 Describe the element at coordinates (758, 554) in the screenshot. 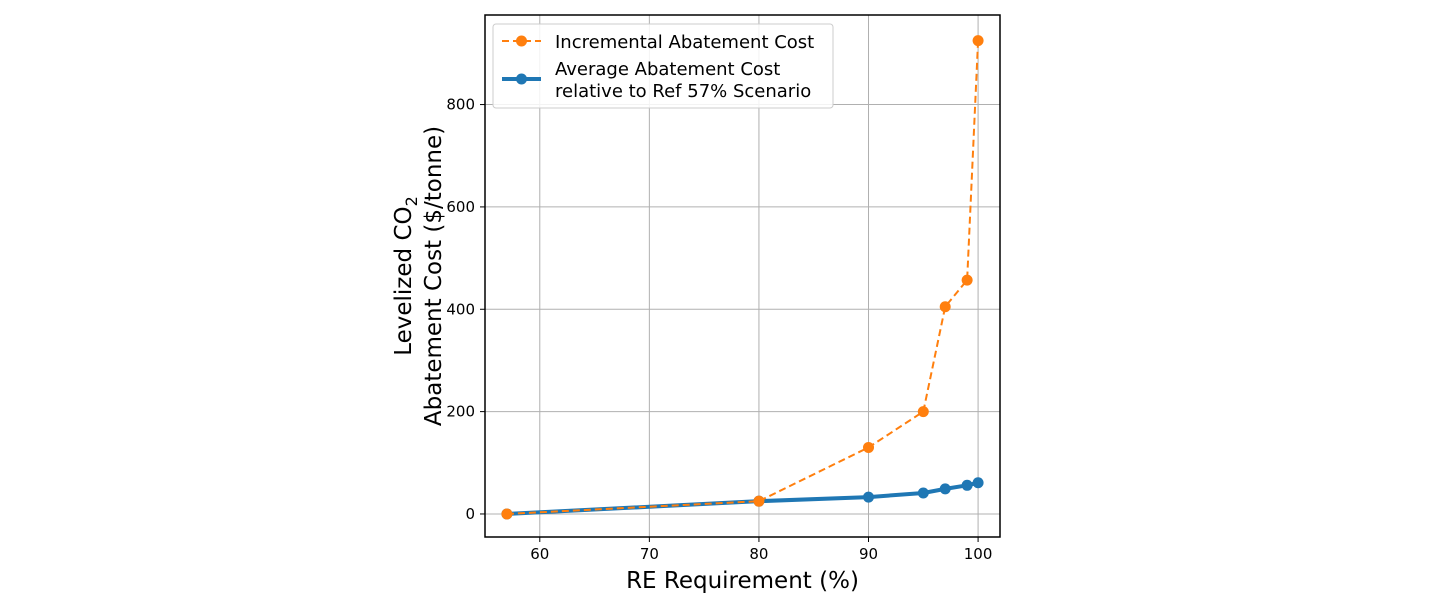

I see `x-tick-label: 80` at that location.